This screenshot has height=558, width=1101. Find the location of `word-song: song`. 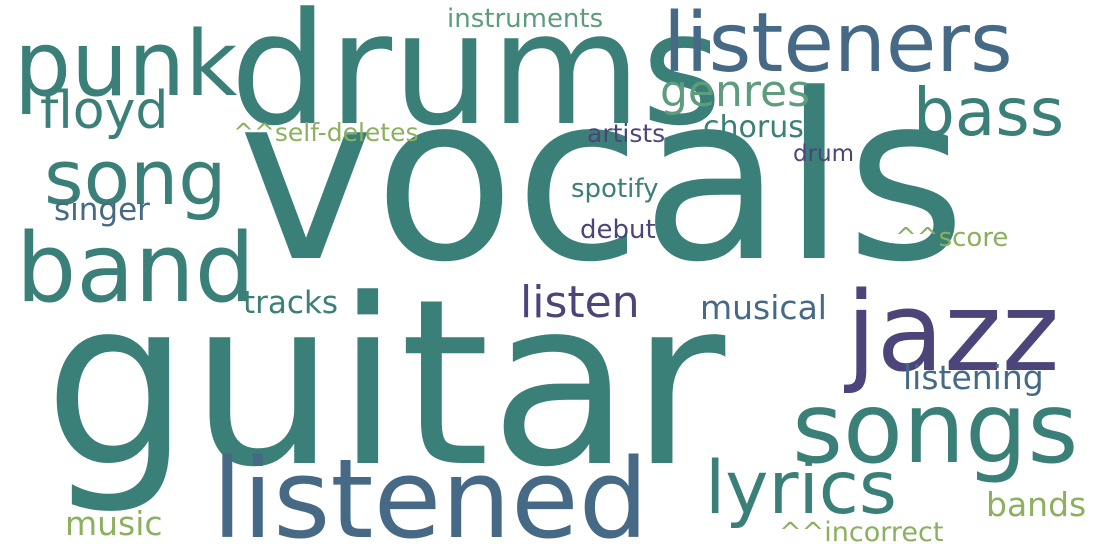

word-song: song is located at coordinates (135, 177).